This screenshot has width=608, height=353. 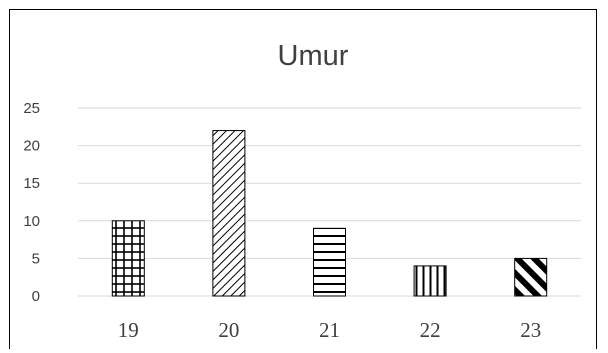 I want to click on x-axis-ticks: 19 20 21 22 23, so click(x=329, y=330).